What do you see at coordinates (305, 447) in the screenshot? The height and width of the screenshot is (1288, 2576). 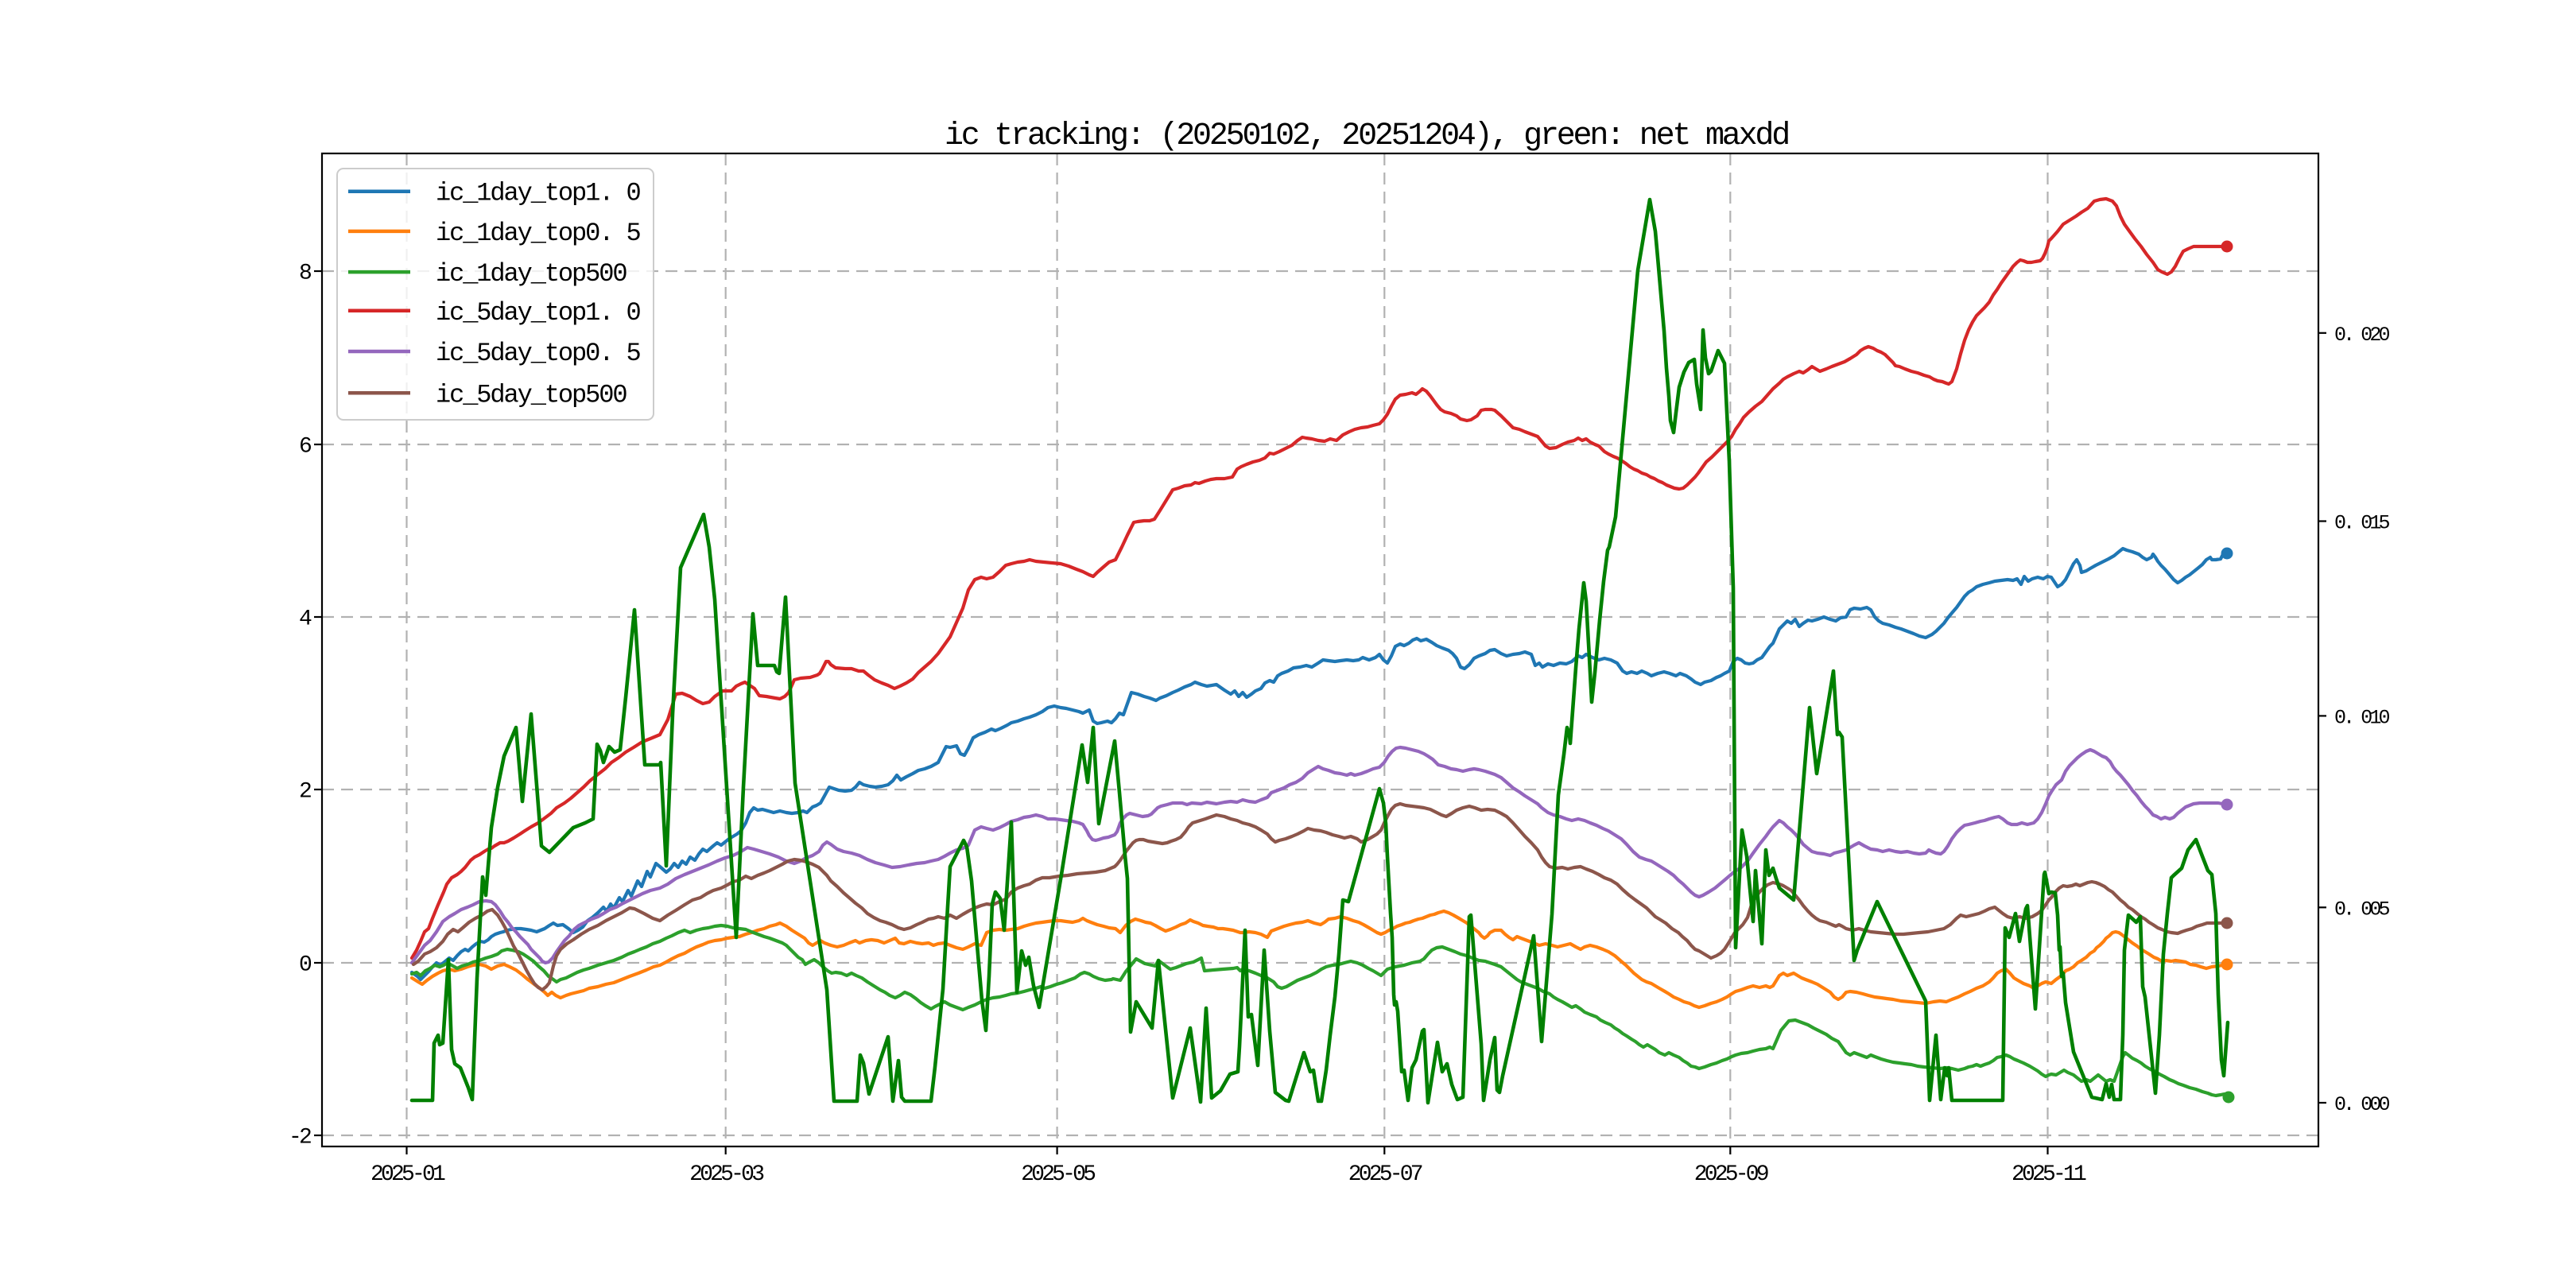 I see `svg-text: 6` at bounding box center [305, 447].